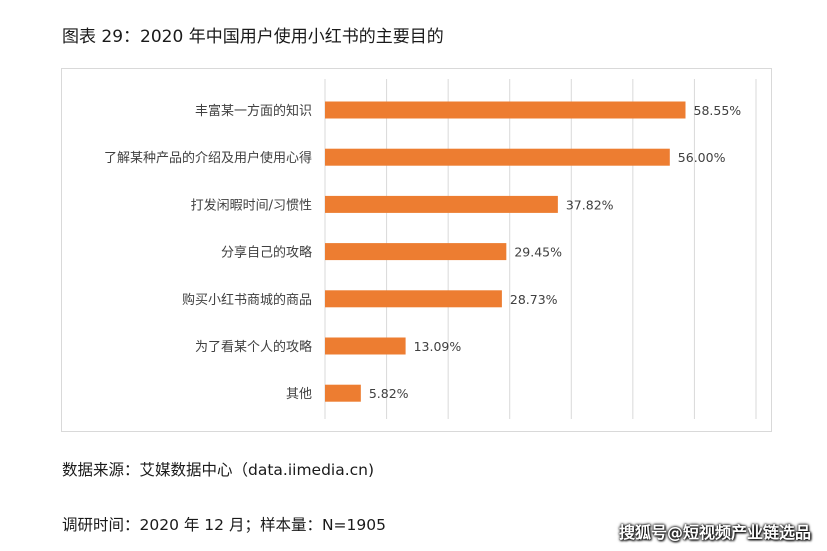 The image size is (827, 551). What do you see at coordinates (266, 253) in the screenshot?
I see `category-label: 分享自己的攻略` at bounding box center [266, 253].